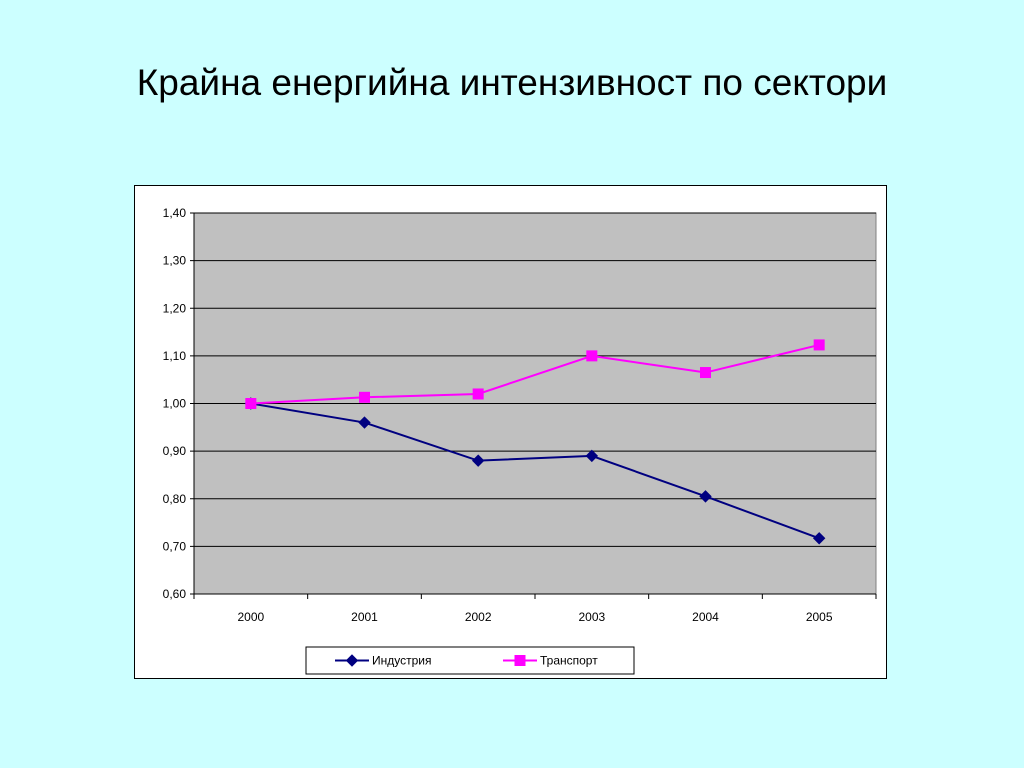  Describe the element at coordinates (175, 404) in the screenshot. I see `y-tick-label: 1,00` at that location.